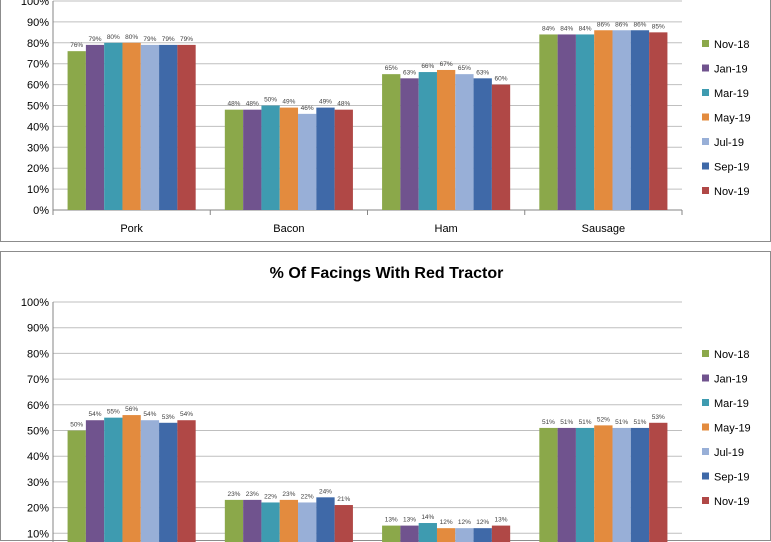 This screenshot has width=771, height=542. What do you see at coordinates (38, 86) in the screenshot?
I see `y-tick-label: 60%` at bounding box center [38, 86].